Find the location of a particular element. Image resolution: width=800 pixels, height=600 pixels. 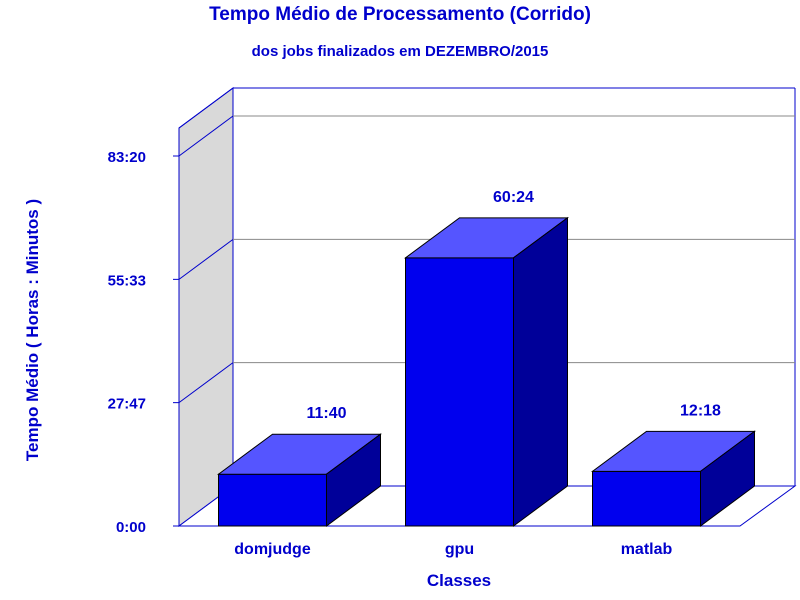

x-axis-label: Classes is located at coordinates (459, 580).